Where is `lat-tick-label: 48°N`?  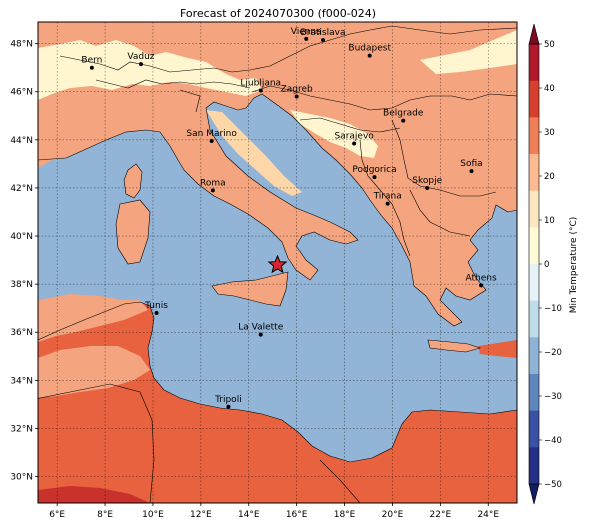
lat-tick-label: 48°N is located at coordinates (21, 45).